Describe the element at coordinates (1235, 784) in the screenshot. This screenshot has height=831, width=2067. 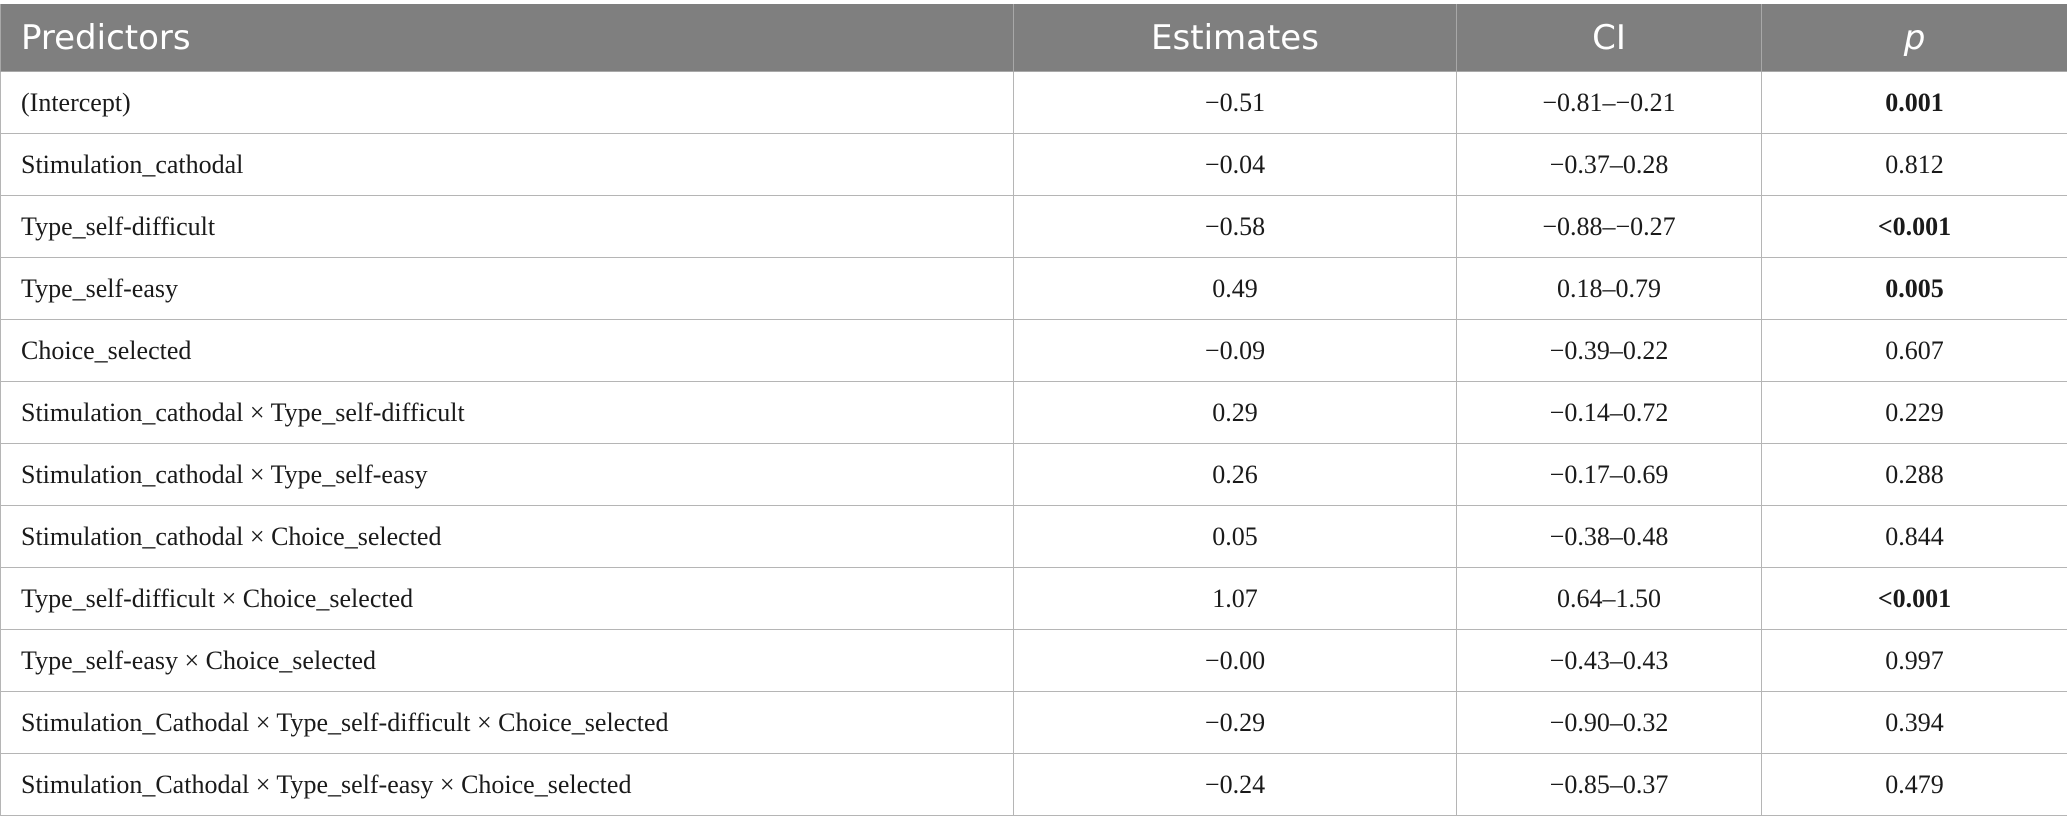
I see `cell-estimate: −0.24` at that location.